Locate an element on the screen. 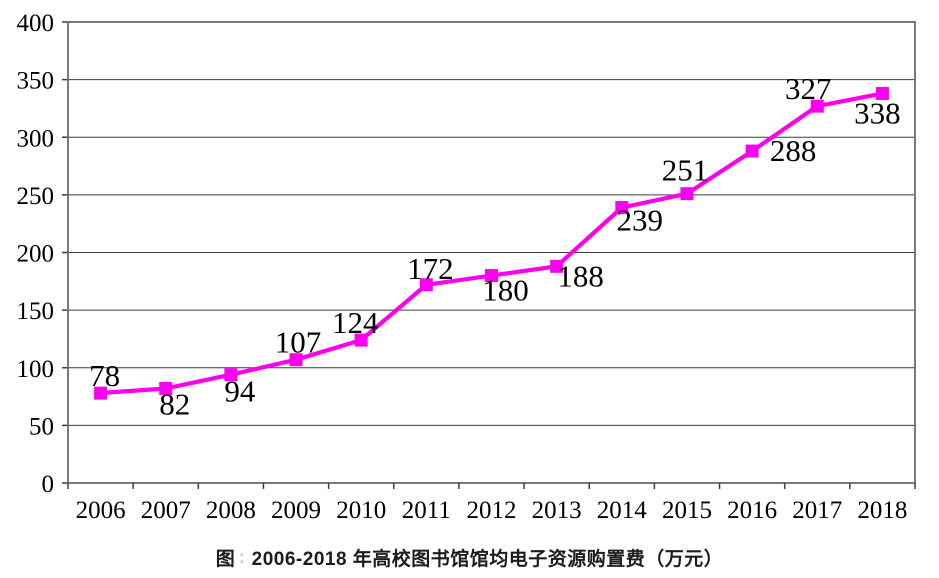 The height and width of the screenshot is (578, 939). x-axis-label: 2014 is located at coordinates (622, 510).